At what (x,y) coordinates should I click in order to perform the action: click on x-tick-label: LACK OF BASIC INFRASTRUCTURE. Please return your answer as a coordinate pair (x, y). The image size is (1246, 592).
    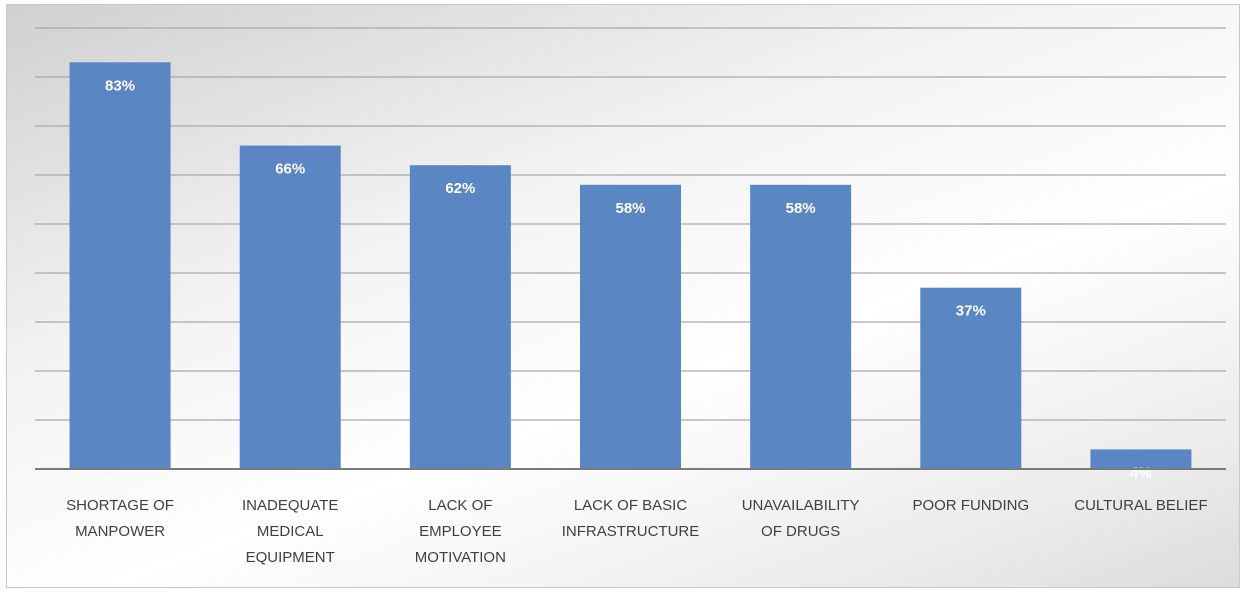
    Looking at the image, I should click on (631, 518).